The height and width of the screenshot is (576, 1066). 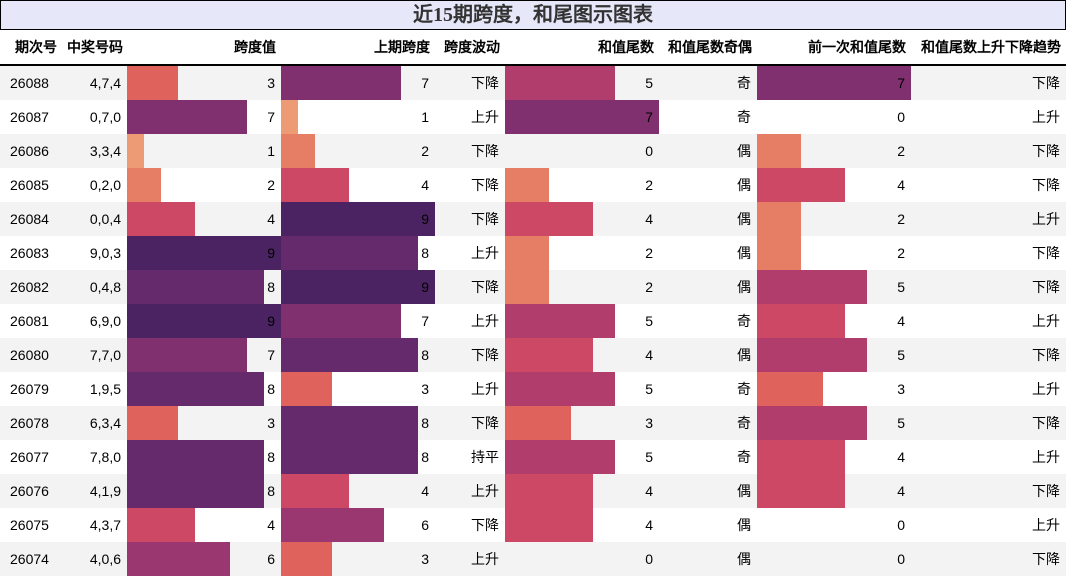 I want to click on cell-issue: 26075, so click(x=31, y=525).